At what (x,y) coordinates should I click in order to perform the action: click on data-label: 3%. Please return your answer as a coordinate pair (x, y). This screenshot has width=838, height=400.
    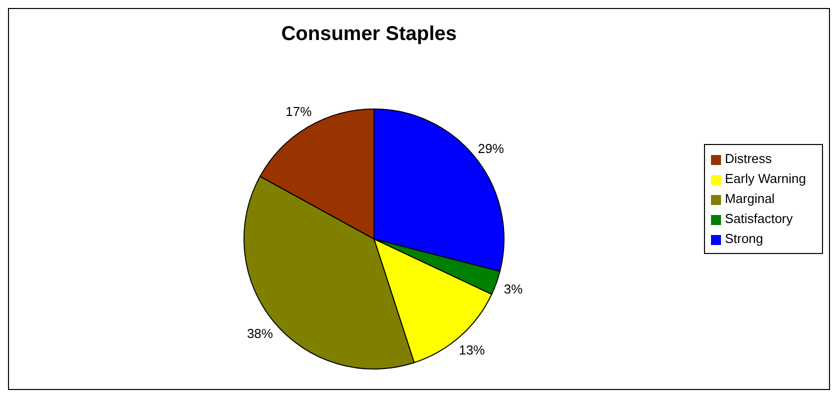
    Looking at the image, I should click on (514, 289).